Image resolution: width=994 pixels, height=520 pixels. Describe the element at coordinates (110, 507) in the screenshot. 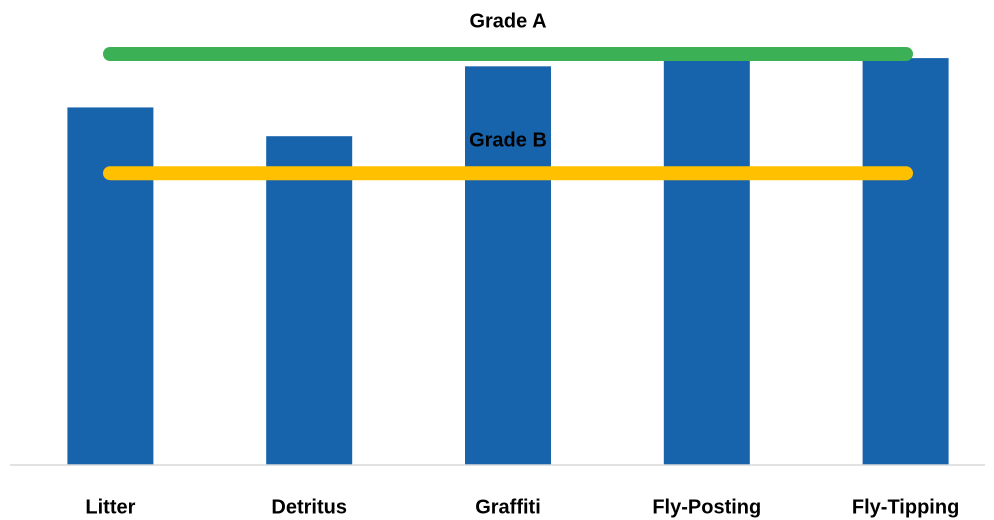

I see `x-tick-label: Litter` at that location.